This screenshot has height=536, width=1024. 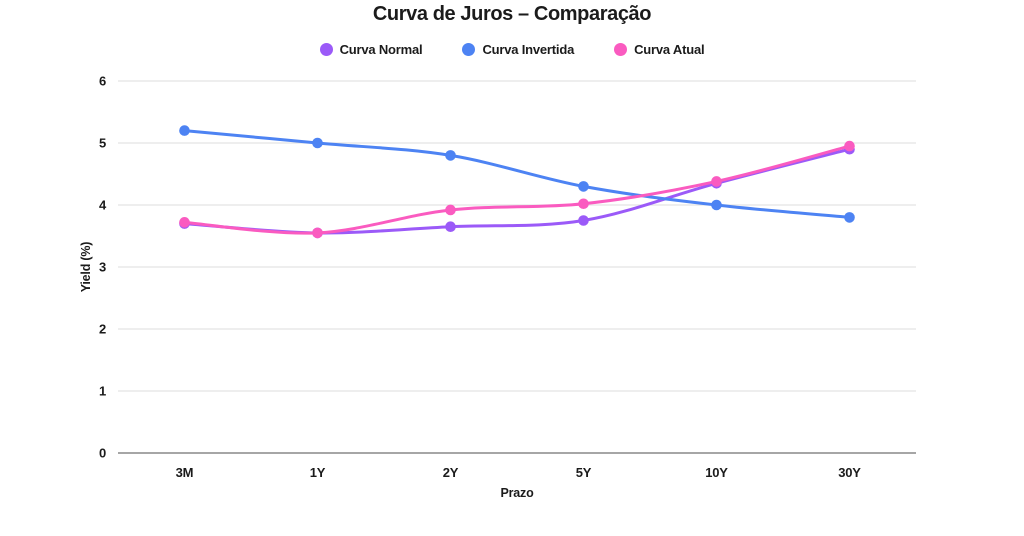 What do you see at coordinates (450, 226) in the screenshot?
I see `data-point-curva-normal-2Y` at bounding box center [450, 226].